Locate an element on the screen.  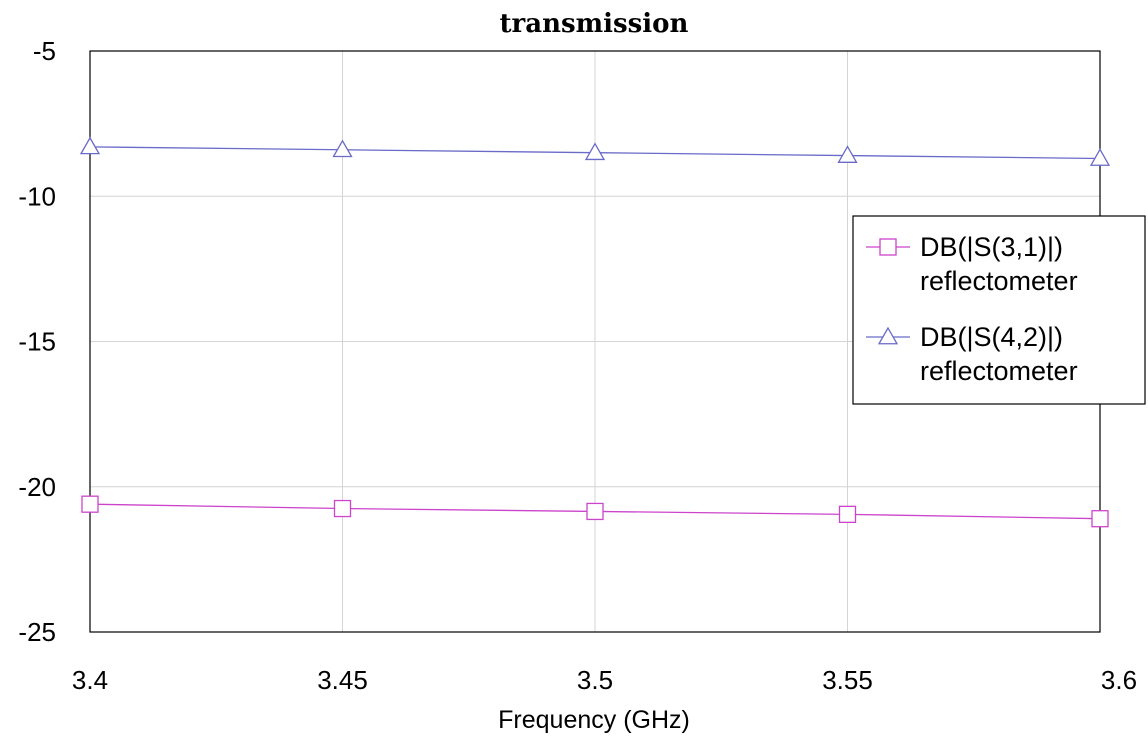
x-axis-ticks: 3.4 3.45 3.5 3.55 3.6 is located at coordinates (604, 680).